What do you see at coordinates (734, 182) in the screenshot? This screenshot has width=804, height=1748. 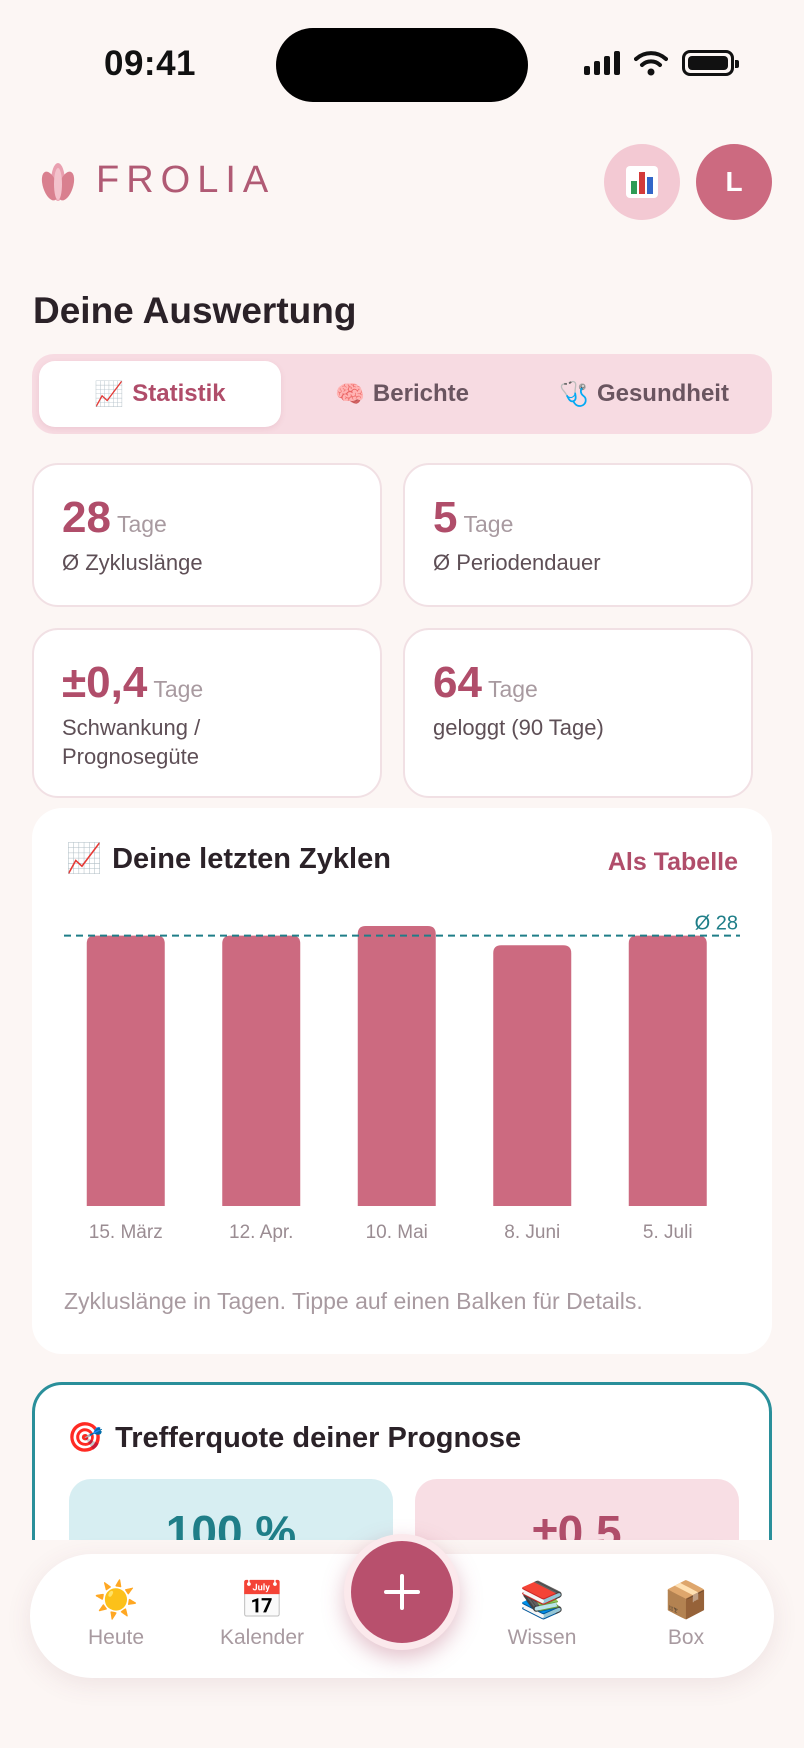 I see `profile-avatar: L` at bounding box center [734, 182].